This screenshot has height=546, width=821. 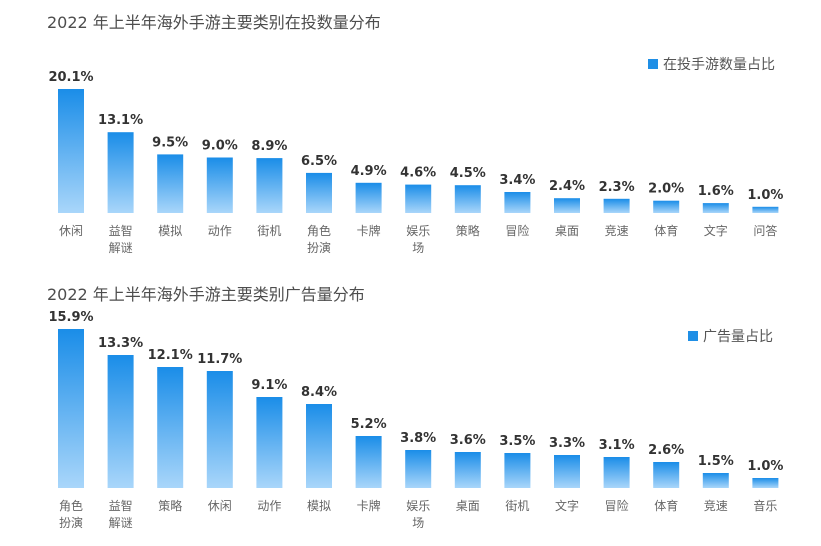 What do you see at coordinates (369, 171) in the screenshot?
I see `data-label: 4.9%` at bounding box center [369, 171].